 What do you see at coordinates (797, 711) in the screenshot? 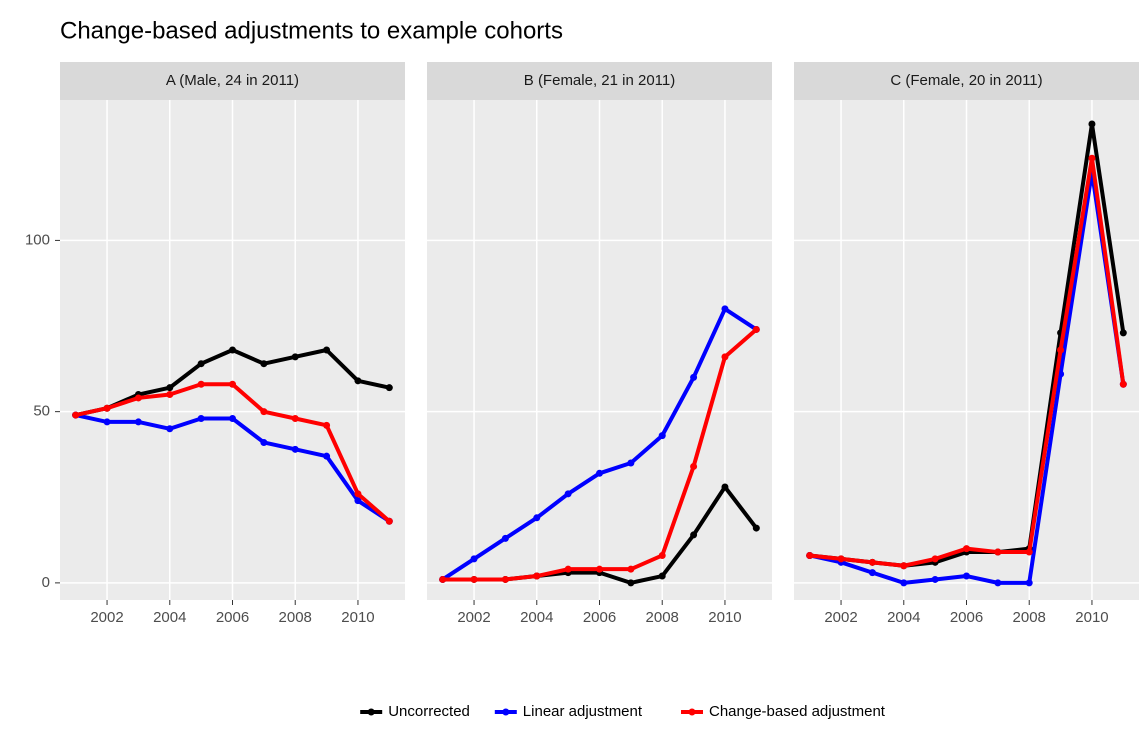
I see `legend-label: Change-based adjustment` at bounding box center [797, 711].